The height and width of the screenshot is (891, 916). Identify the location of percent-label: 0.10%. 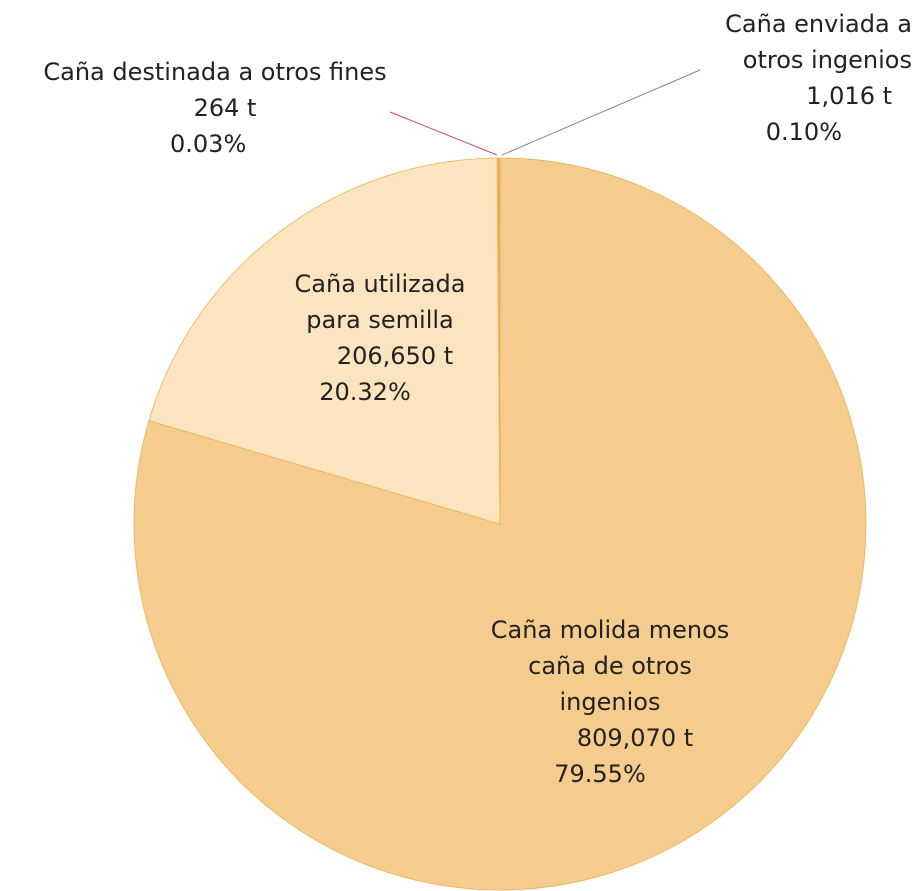
(803, 132).